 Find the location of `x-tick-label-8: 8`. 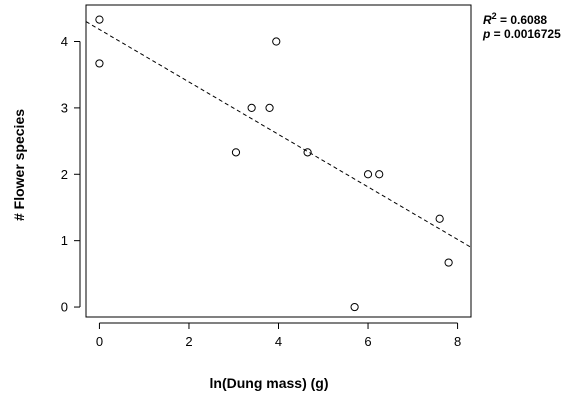

x-tick-label-8: 8 is located at coordinates (457, 341).